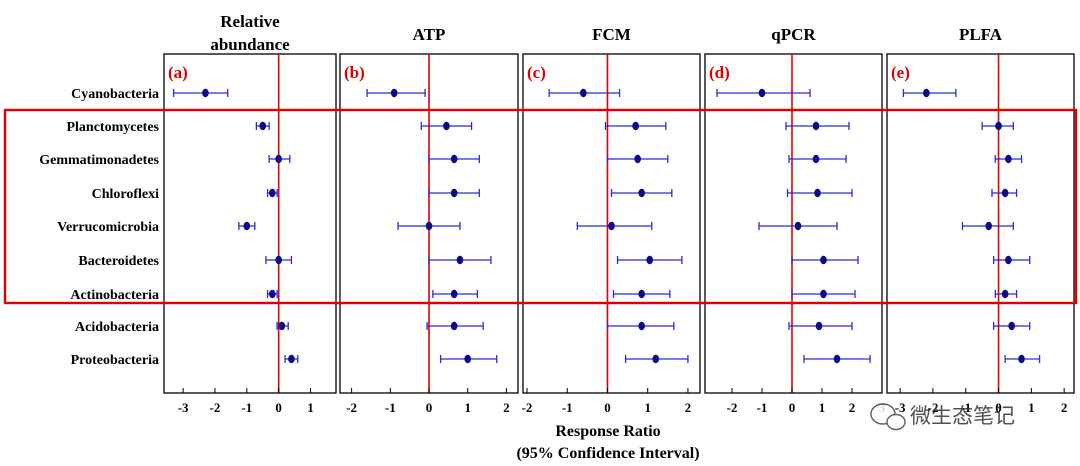 This screenshot has width=1080, height=466. I want to click on watermark-text: 微生态笔记, so click(962, 416).